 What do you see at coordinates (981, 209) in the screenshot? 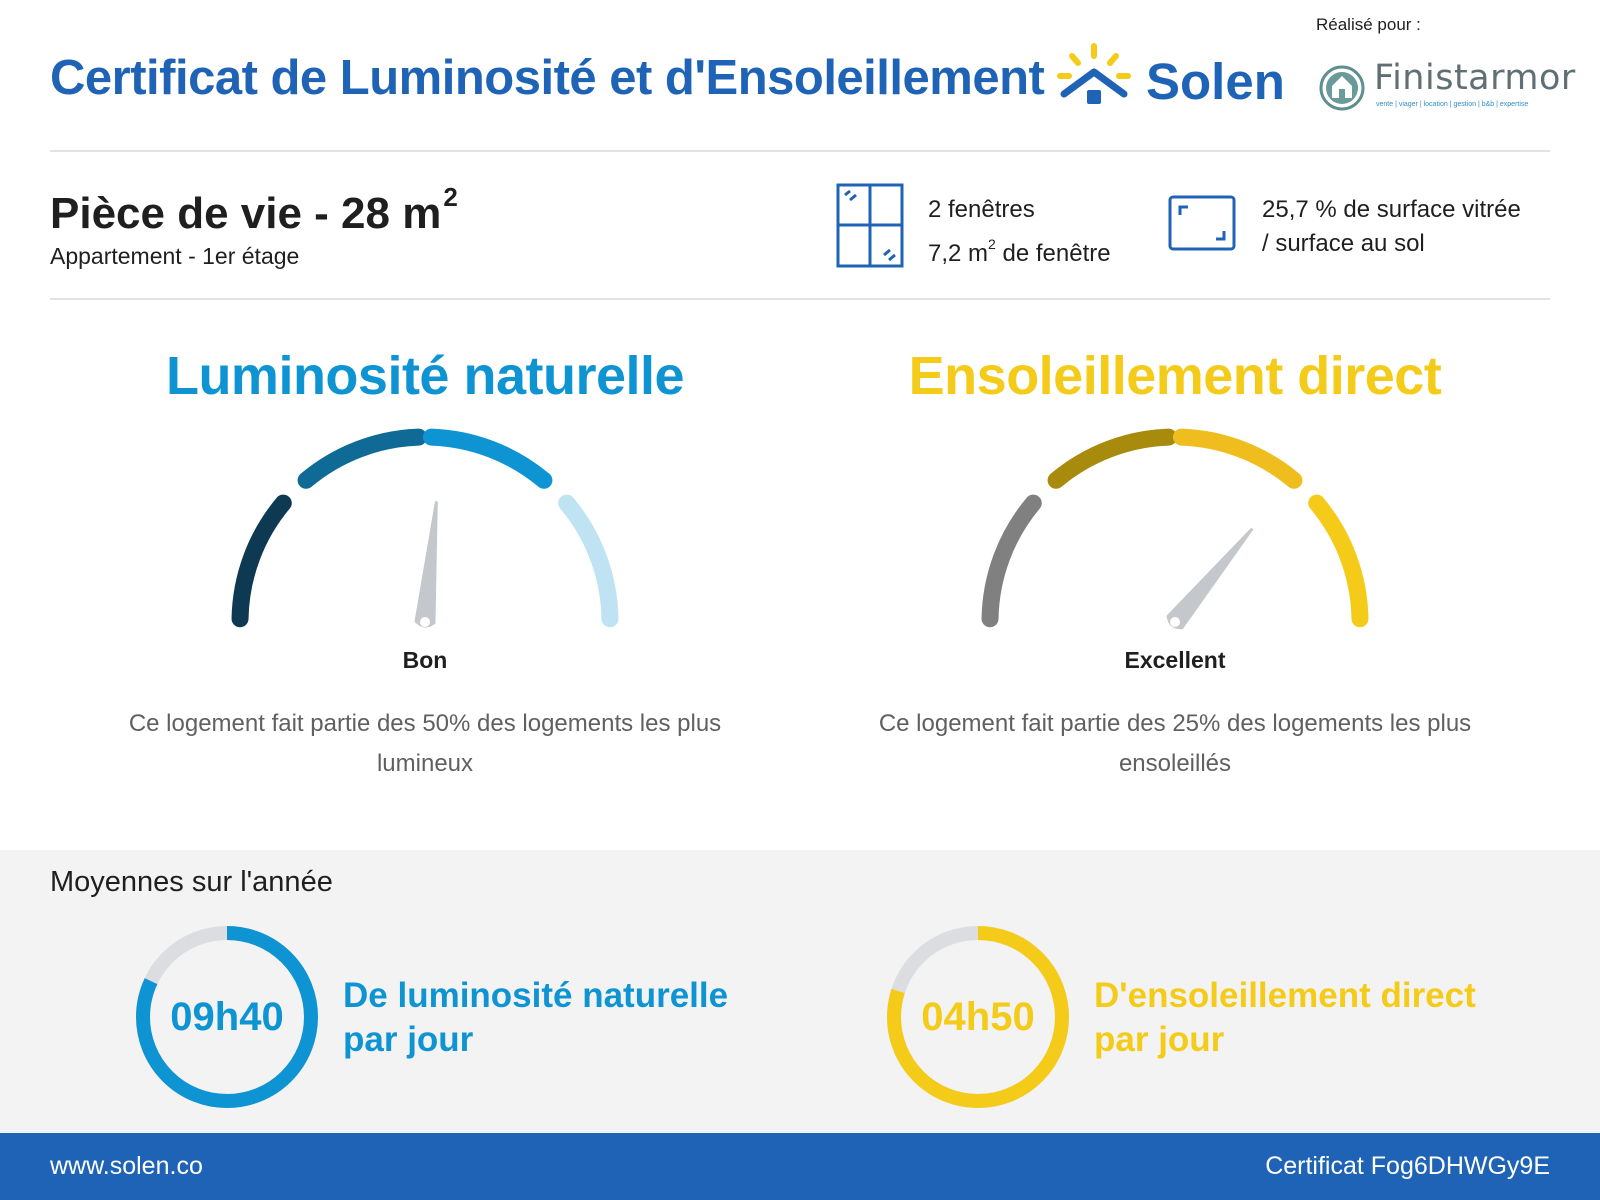
I see `windows-count: 2 fenêtres` at bounding box center [981, 209].